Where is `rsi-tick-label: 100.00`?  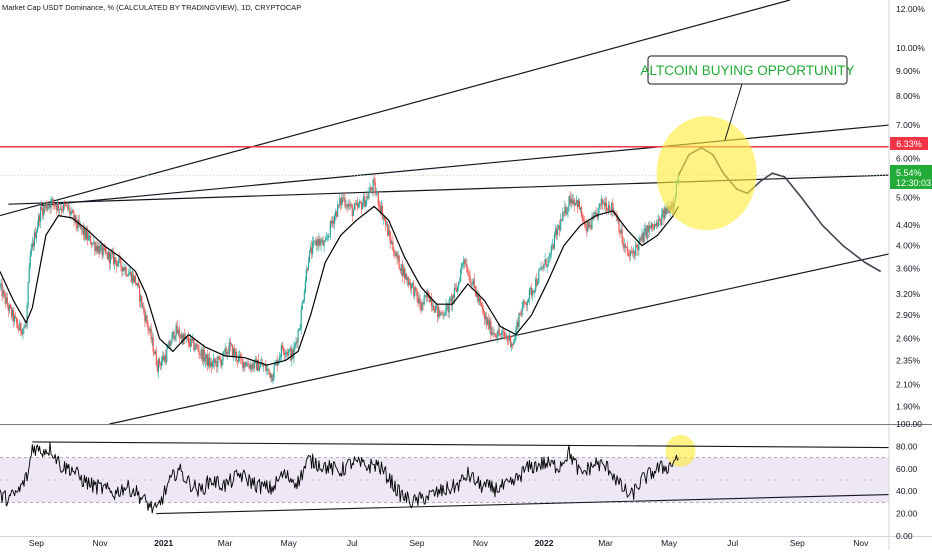 rsi-tick-label: 100.00 is located at coordinates (909, 424).